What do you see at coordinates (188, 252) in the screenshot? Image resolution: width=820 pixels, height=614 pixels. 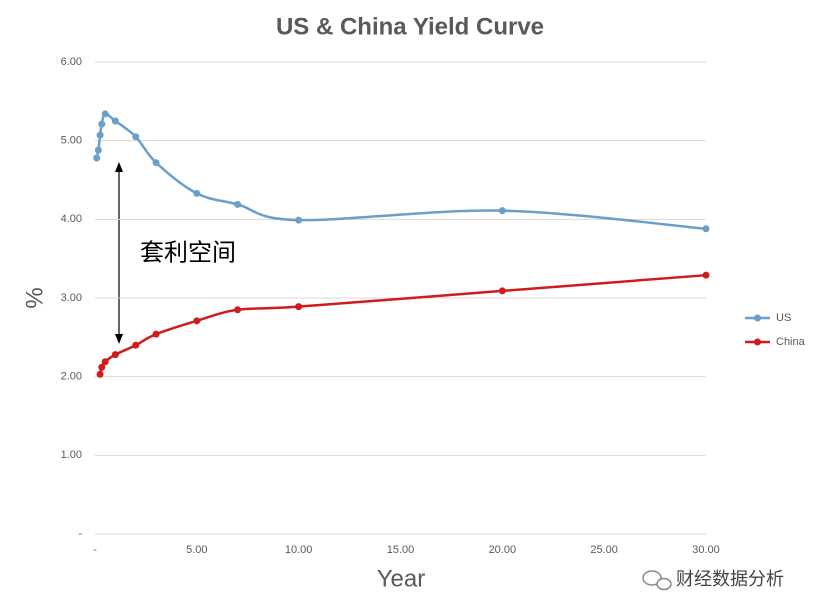 I see `annotation: 套利空间` at bounding box center [188, 252].